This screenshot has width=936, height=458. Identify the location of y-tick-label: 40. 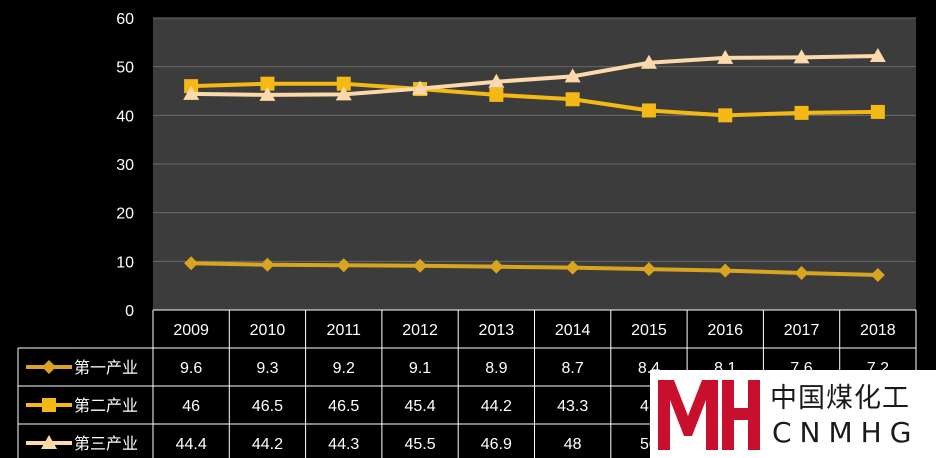
(125, 116).